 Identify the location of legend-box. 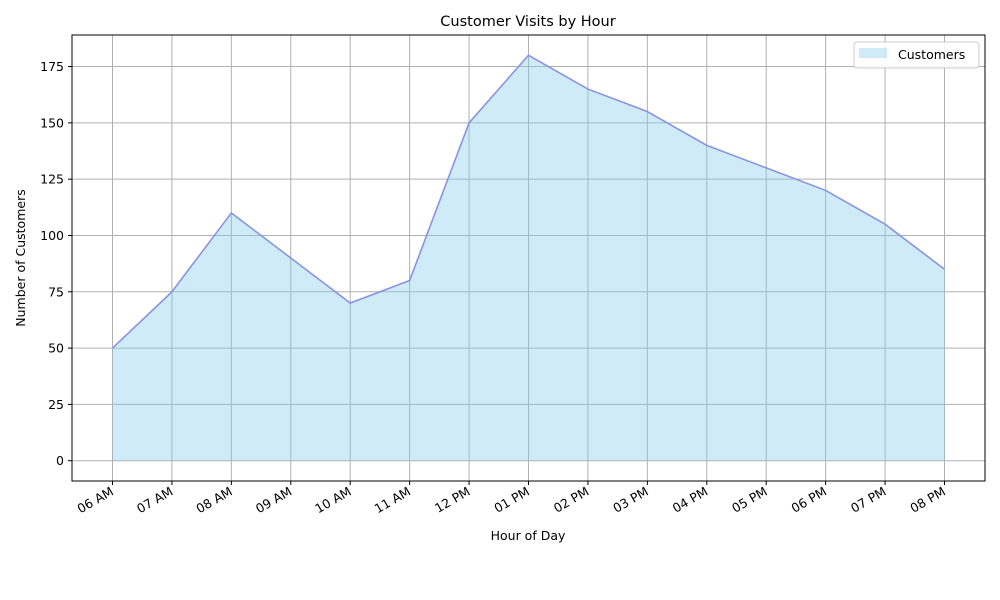
(916, 55).